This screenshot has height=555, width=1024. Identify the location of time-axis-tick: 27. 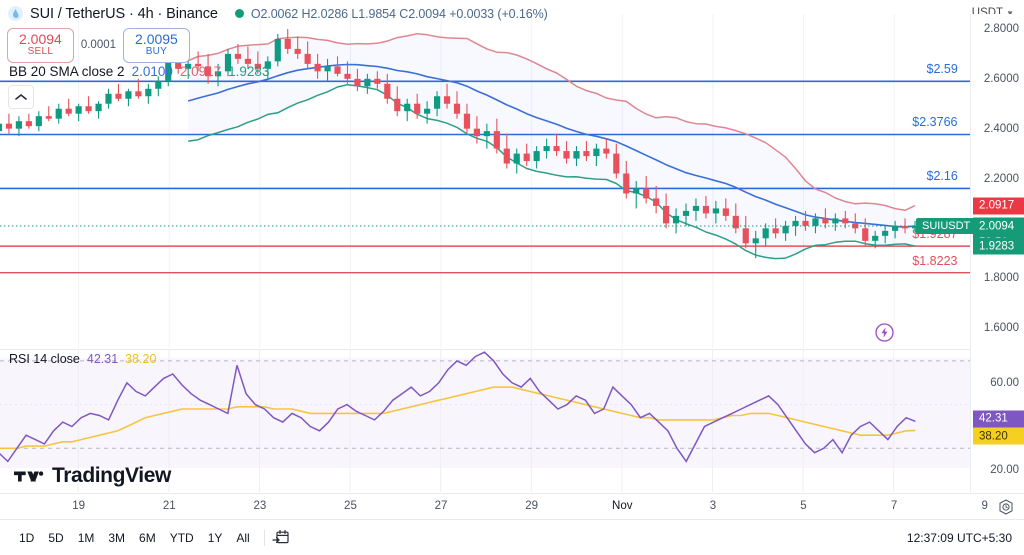
(441, 506).